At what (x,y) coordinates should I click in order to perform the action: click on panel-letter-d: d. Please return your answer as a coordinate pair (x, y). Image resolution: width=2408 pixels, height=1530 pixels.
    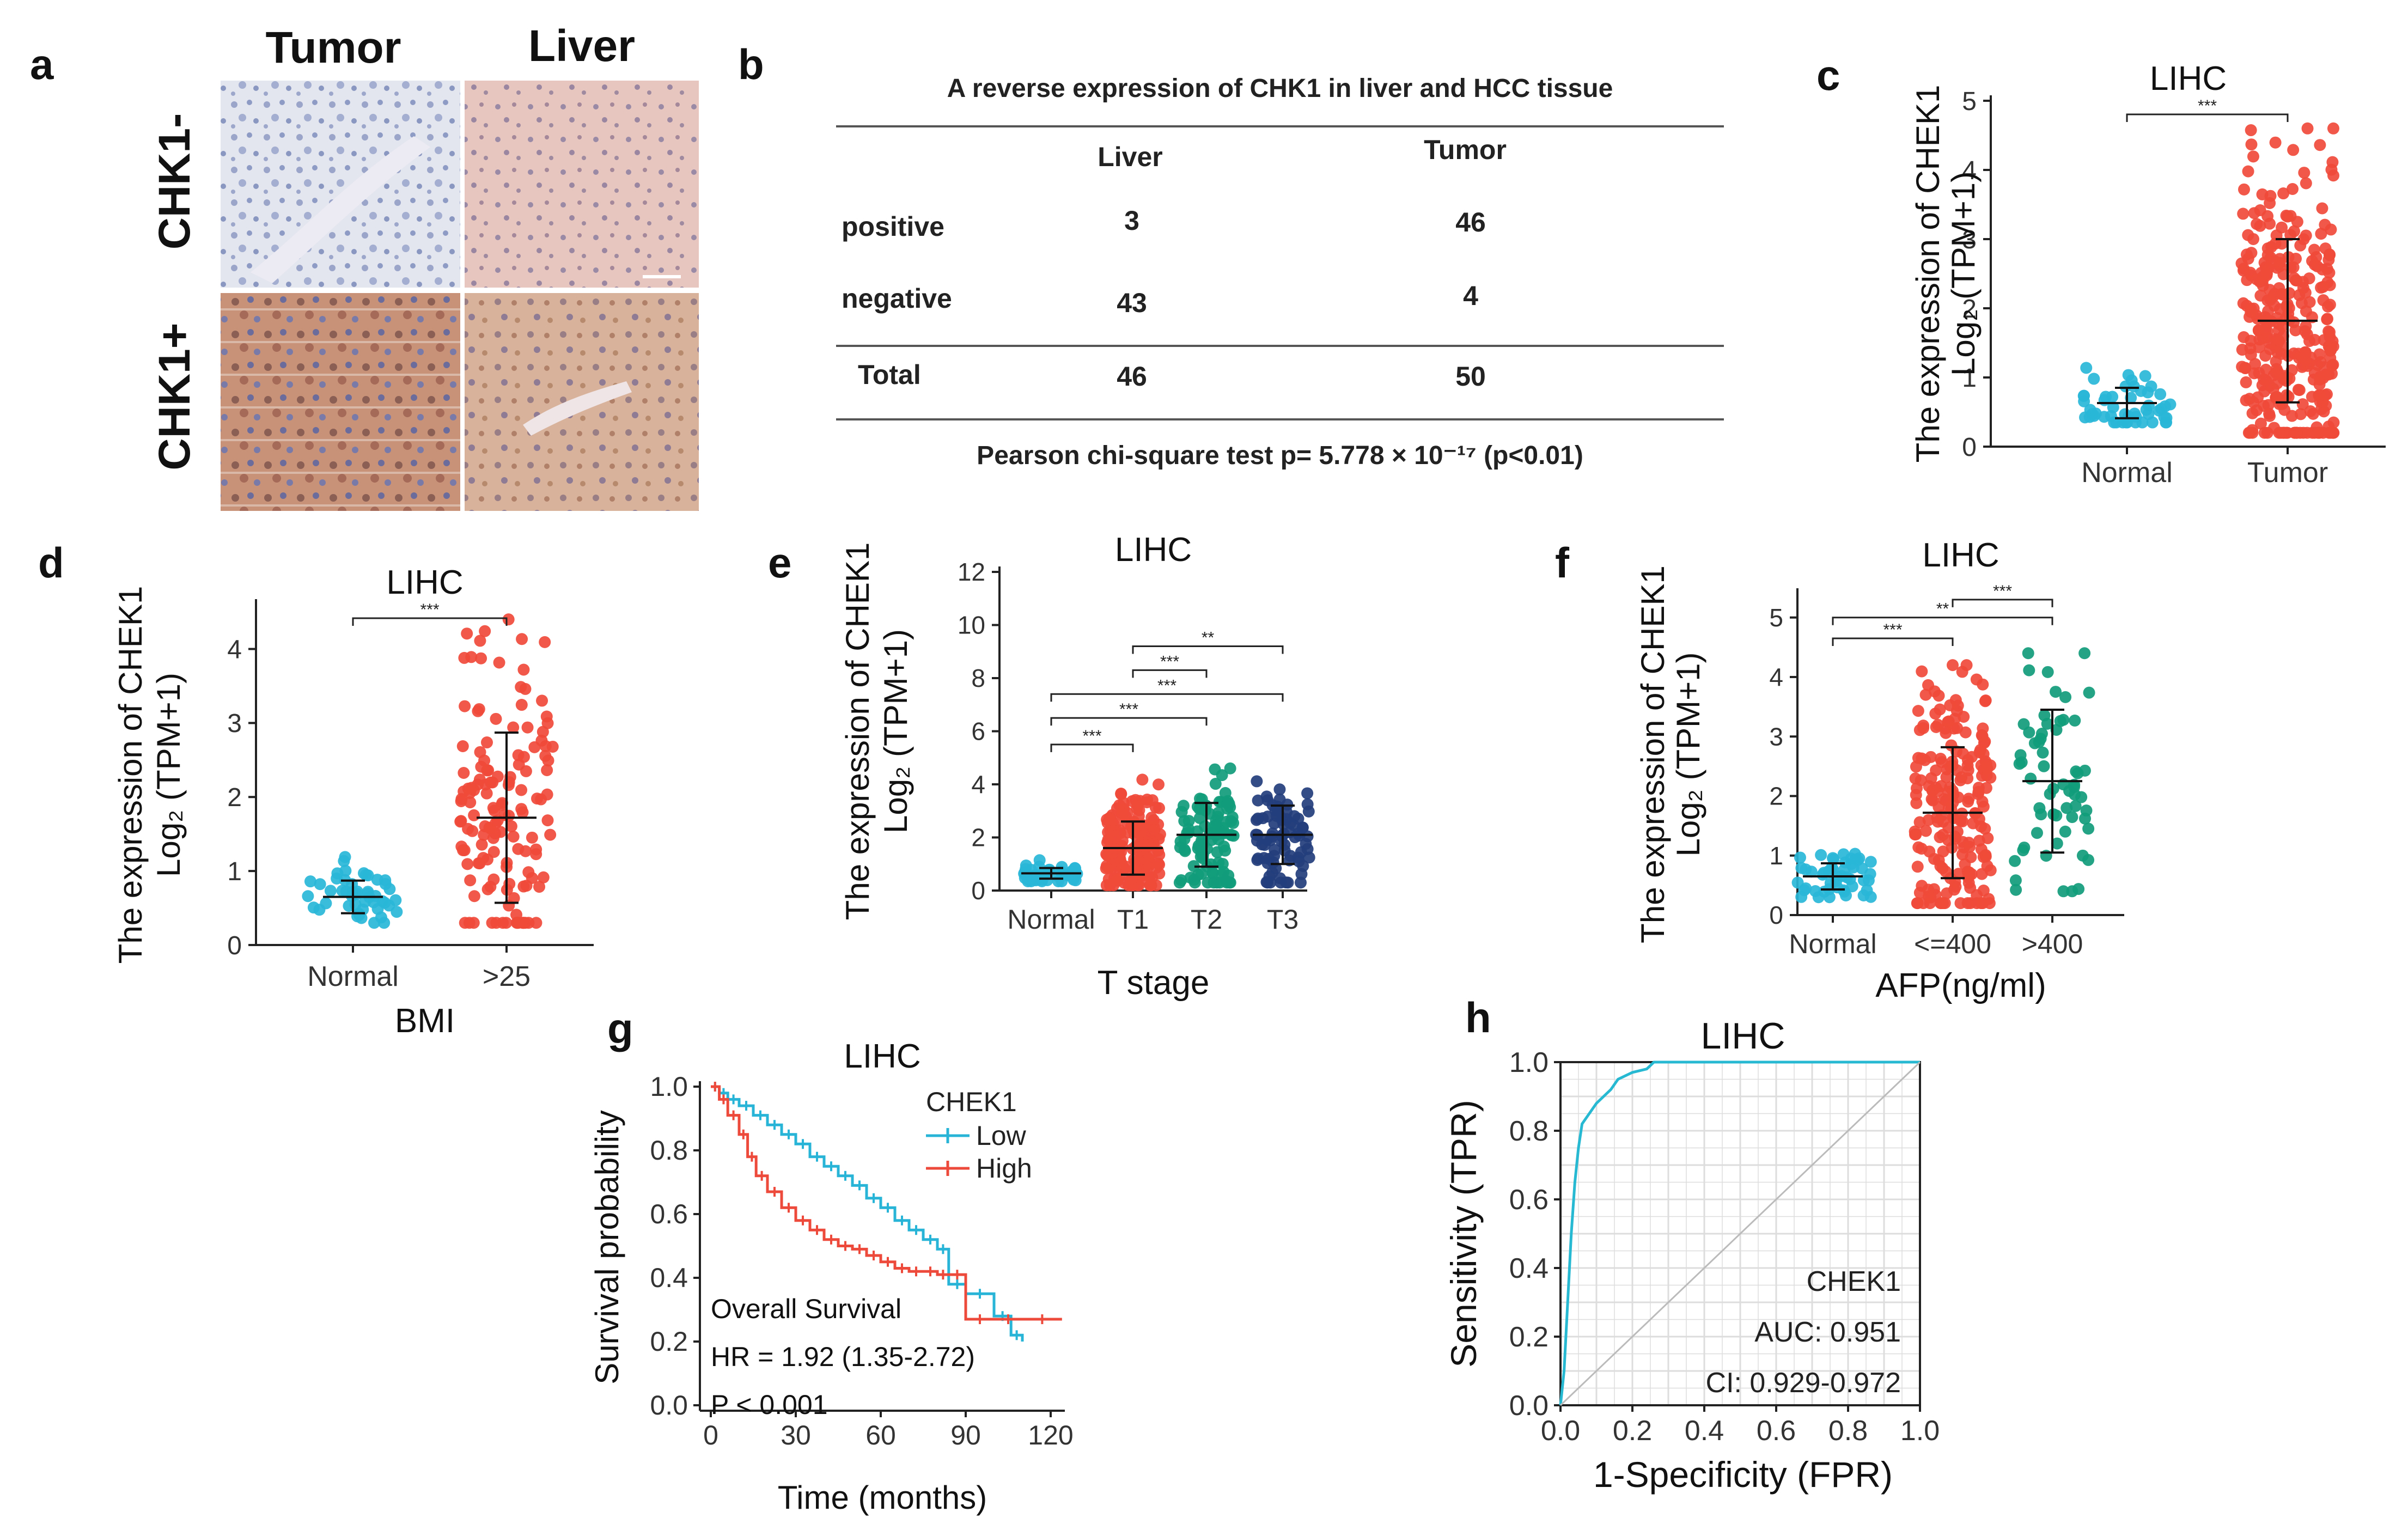
    Looking at the image, I should click on (51, 563).